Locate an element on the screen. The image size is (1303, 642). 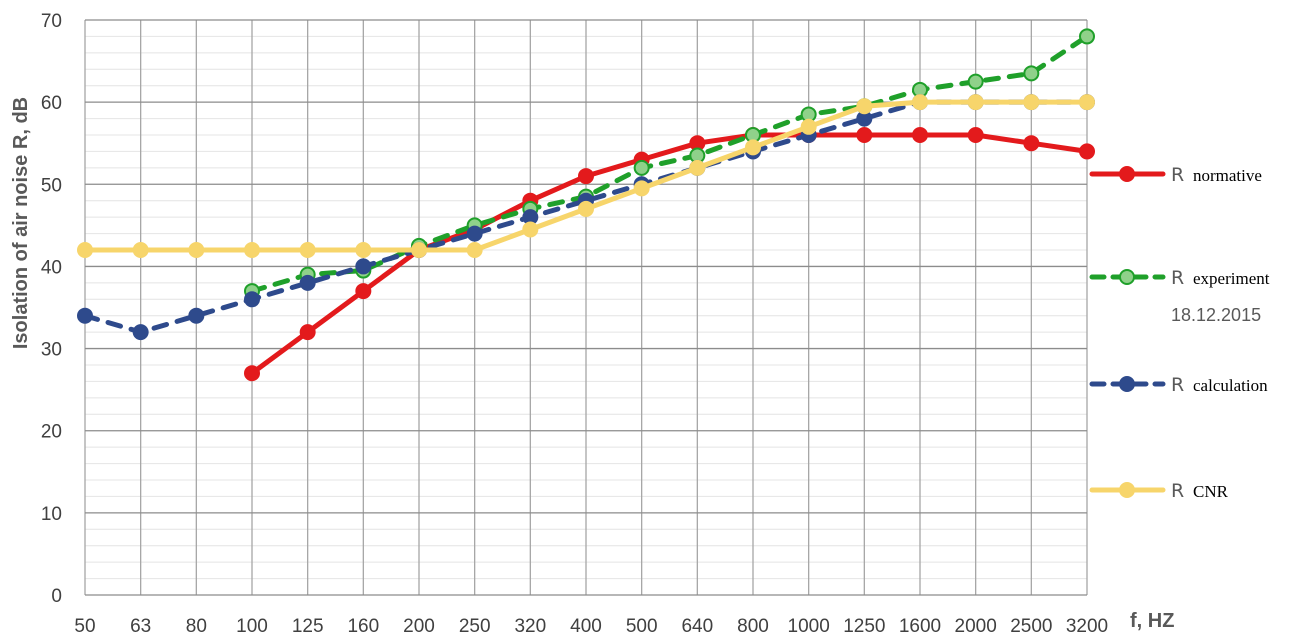
y-tick-label: 30 is located at coordinates (51, 350).